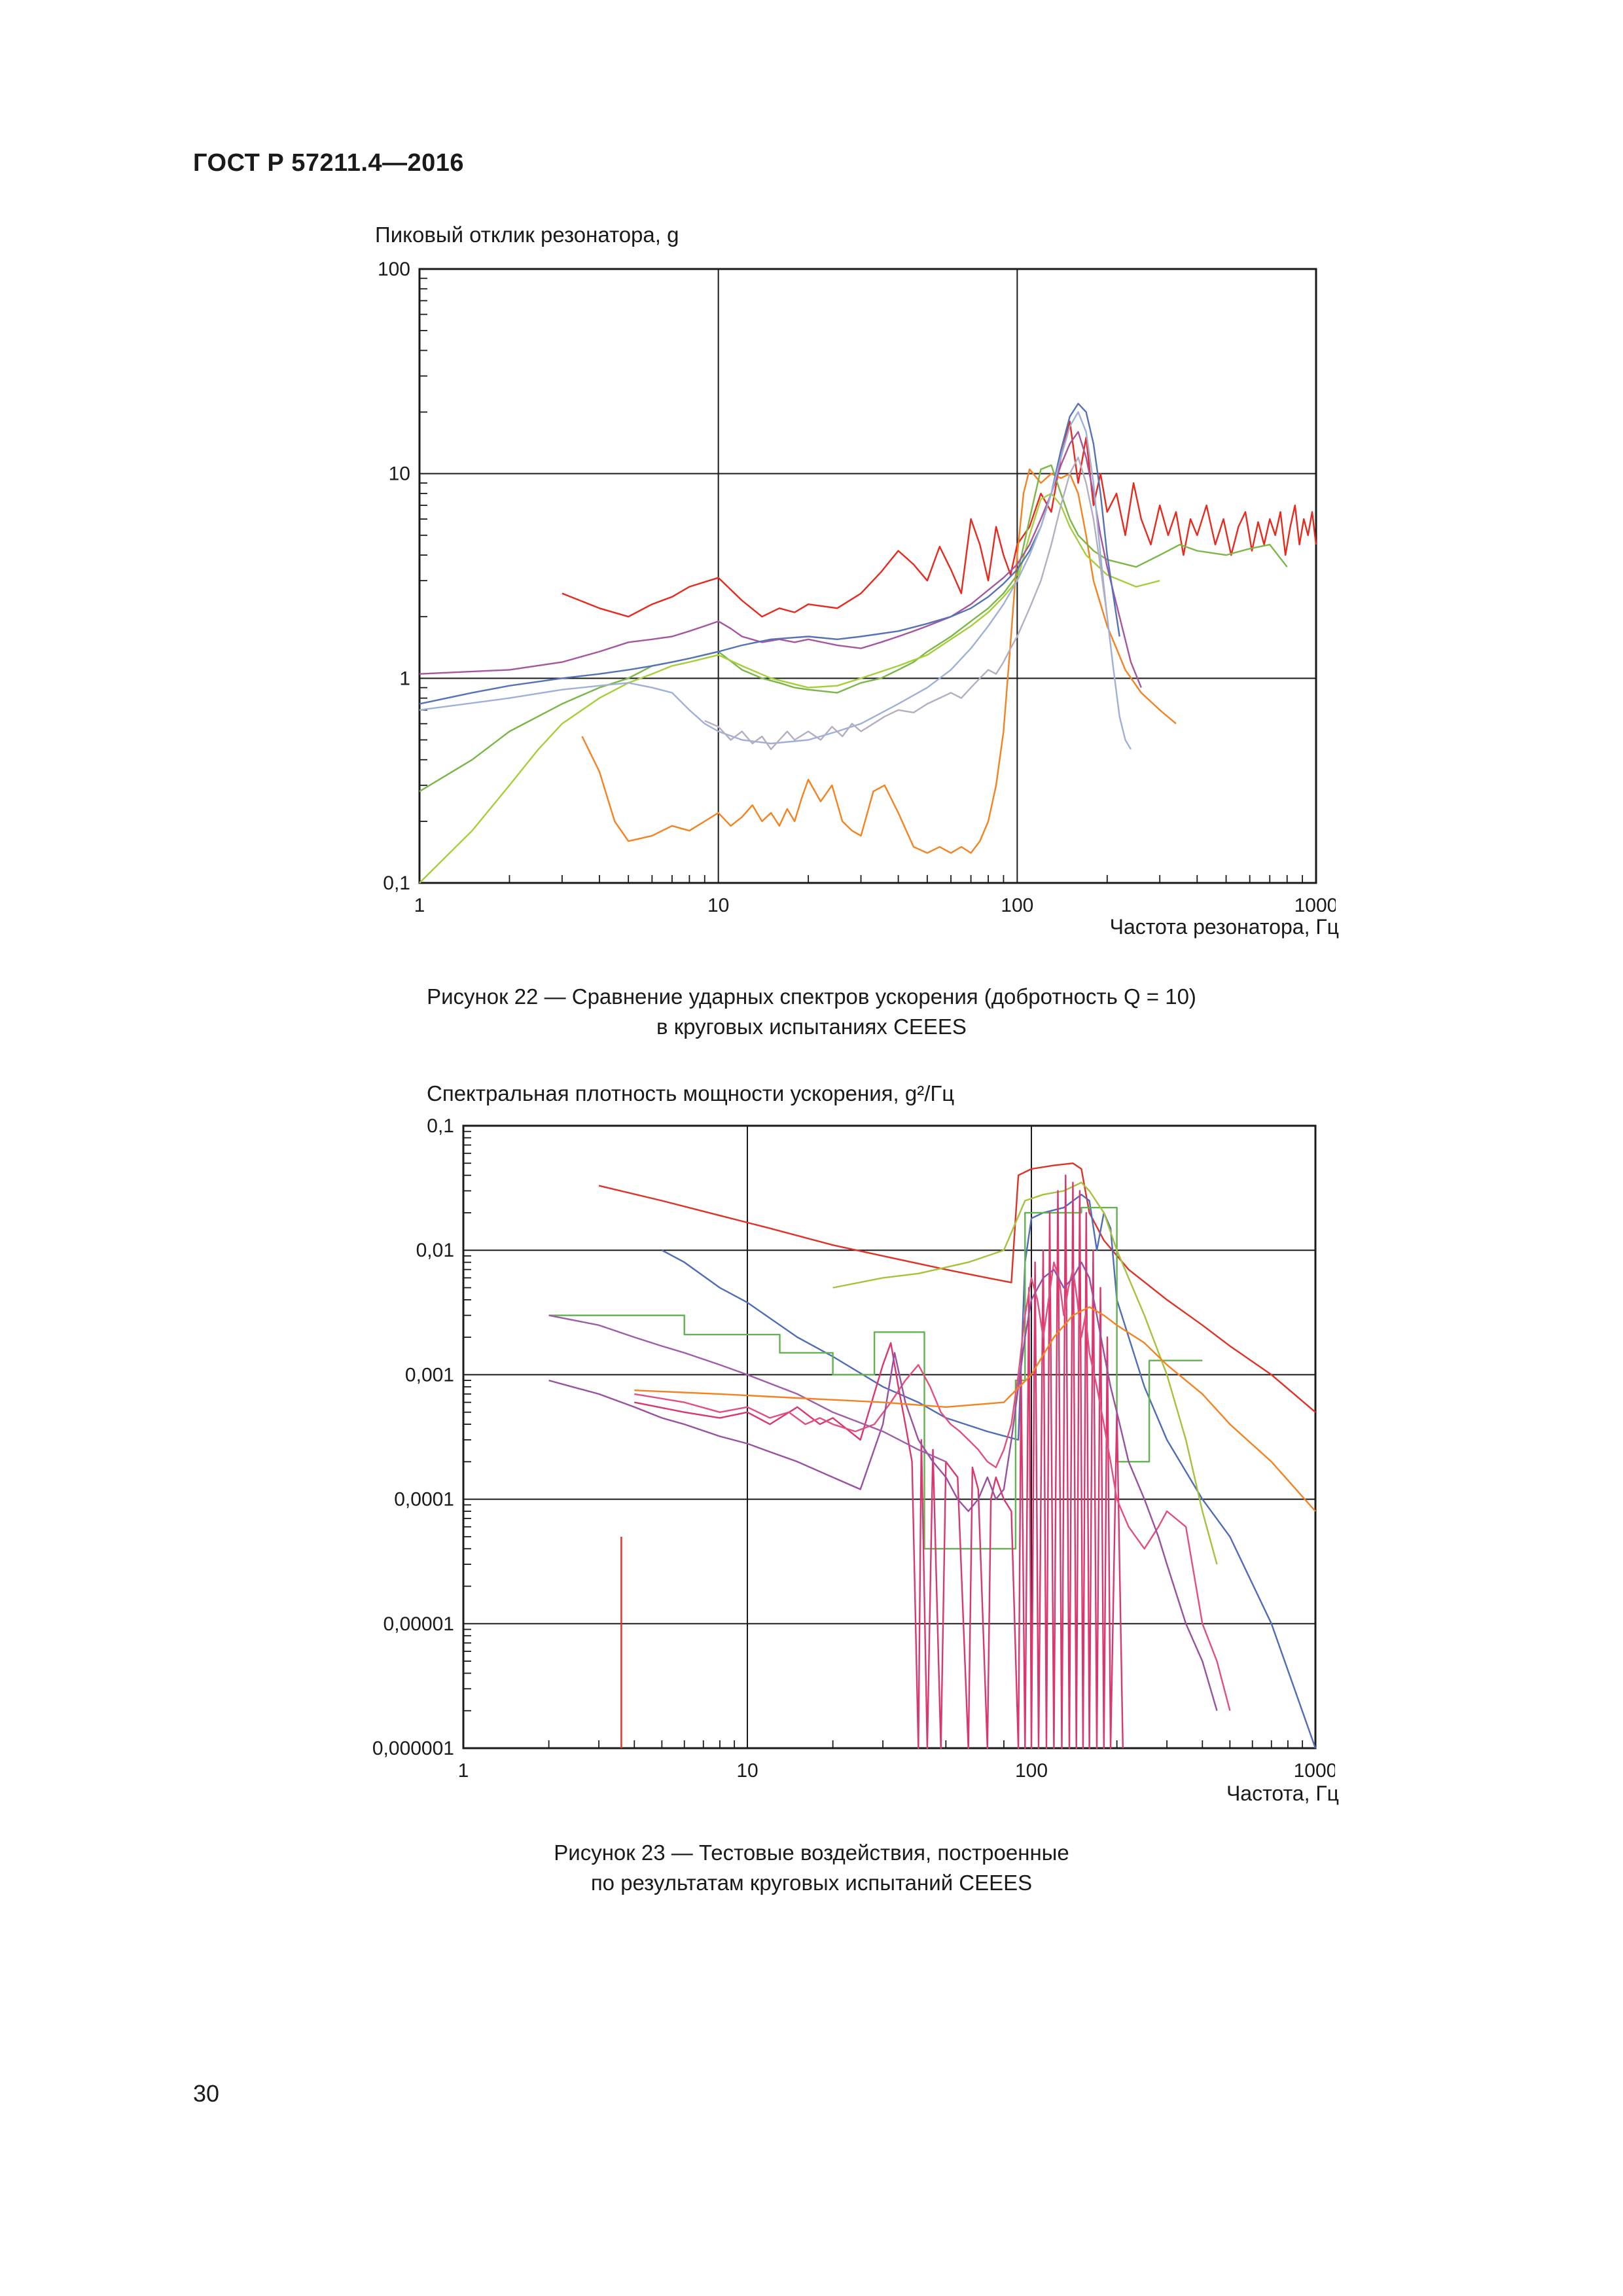 This screenshot has width=1623, height=2296. What do you see at coordinates (413, 1748) in the screenshot?
I see `y-tick-label: 0,000001` at bounding box center [413, 1748].